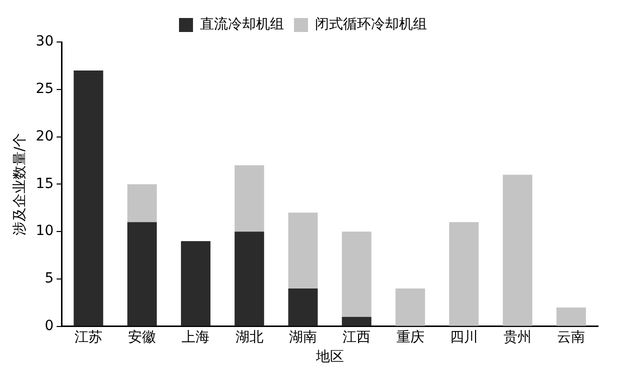 The height and width of the screenshot is (375, 618). I want to click on x-tick-label: 贵州, so click(518, 337).